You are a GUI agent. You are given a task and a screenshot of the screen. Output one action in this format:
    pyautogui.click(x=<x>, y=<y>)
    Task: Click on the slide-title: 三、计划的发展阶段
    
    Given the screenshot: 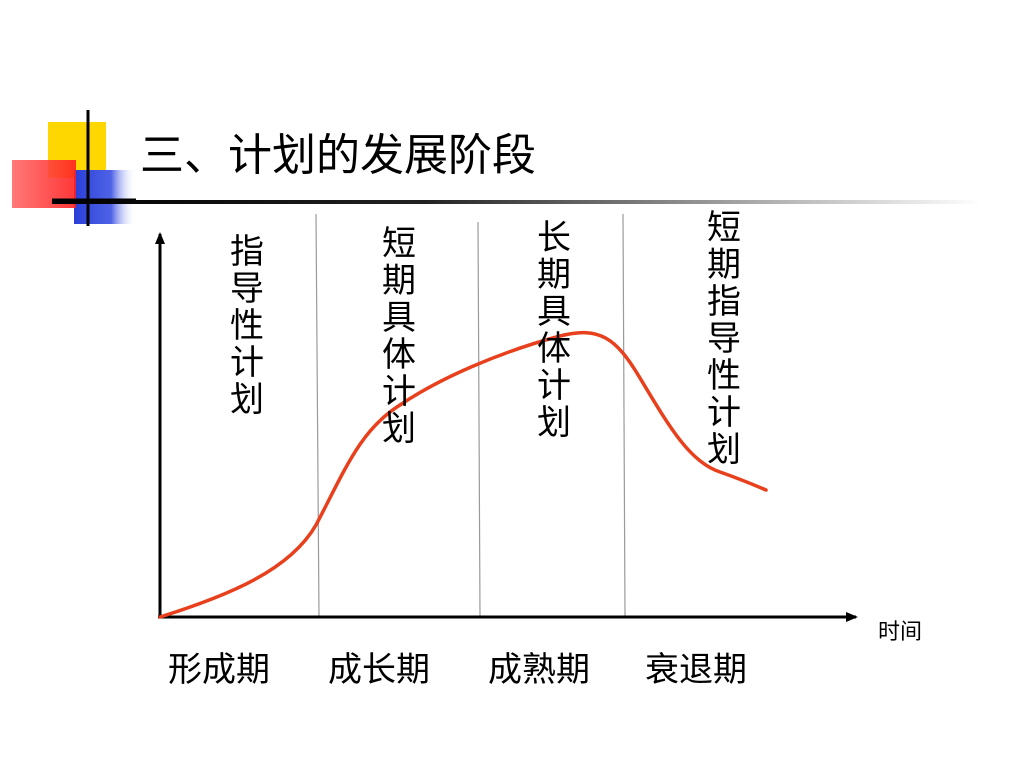 What is the action you would take?
    pyautogui.click(x=338, y=155)
    